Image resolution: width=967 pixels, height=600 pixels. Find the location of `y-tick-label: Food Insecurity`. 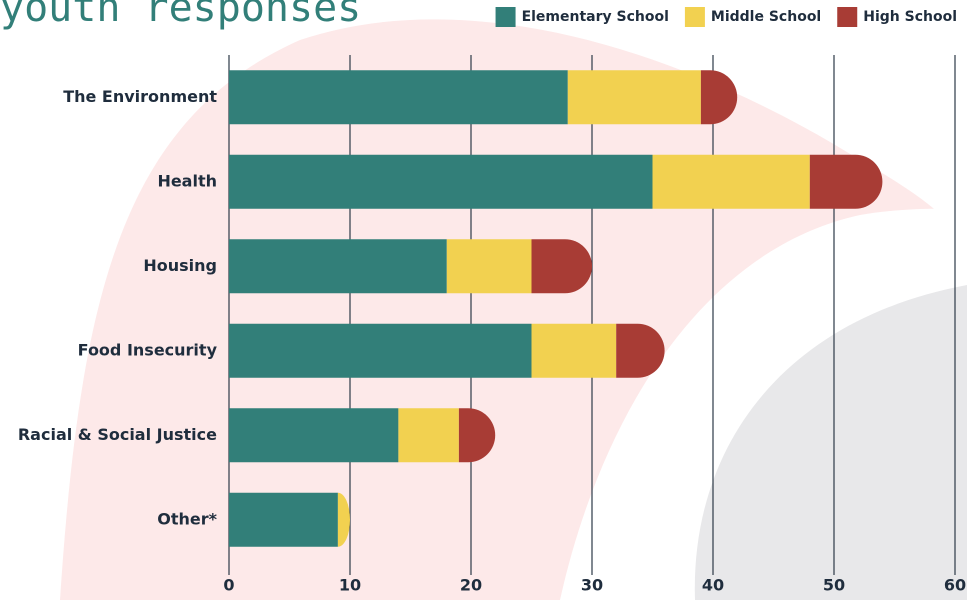

y-tick-label: Food Insecurity is located at coordinates (148, 349).